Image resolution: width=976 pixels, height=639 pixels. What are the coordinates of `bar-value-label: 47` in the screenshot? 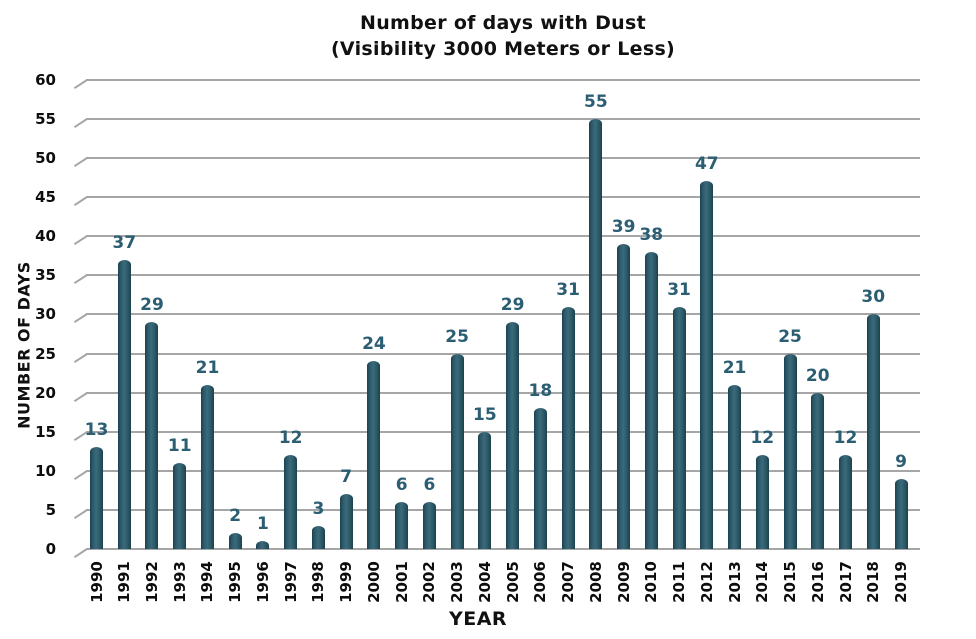 It's located at (706, 164).